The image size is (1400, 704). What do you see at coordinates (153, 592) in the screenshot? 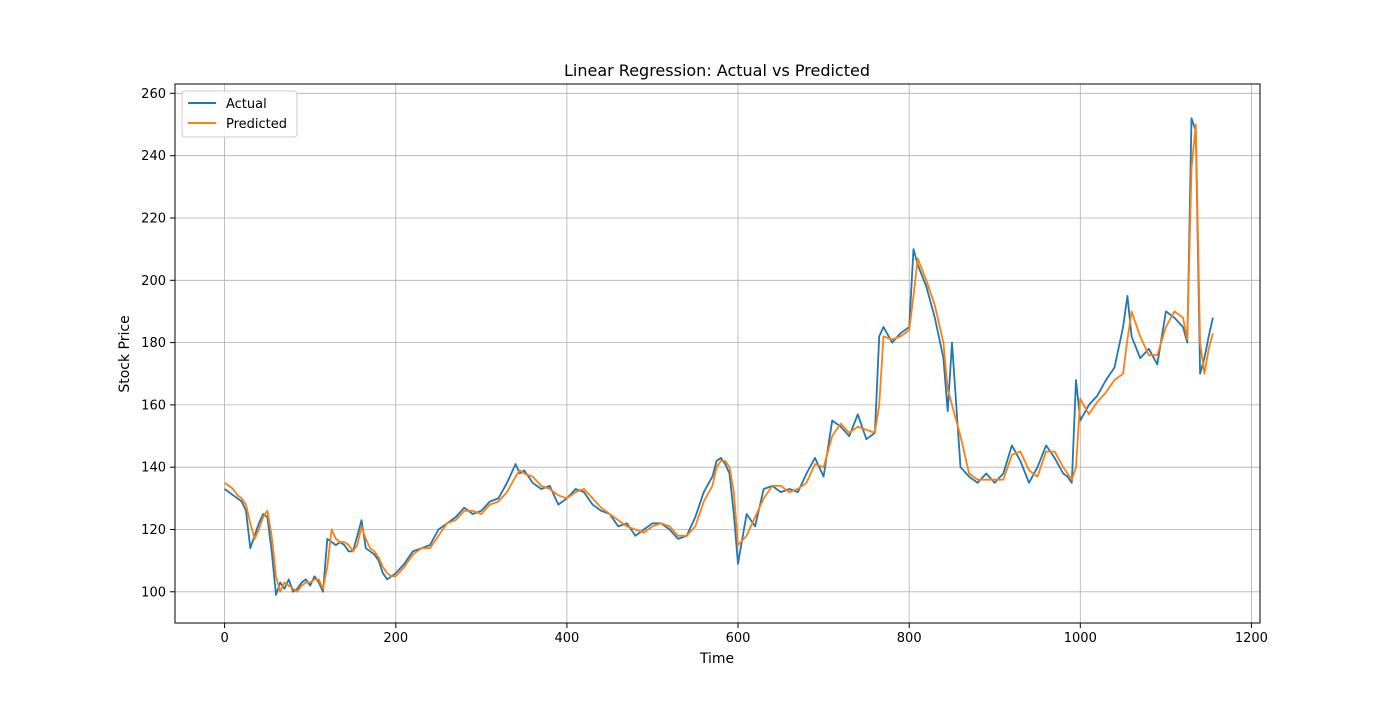
I see `y-tick-label: 100` at bounding box center [153, 592].